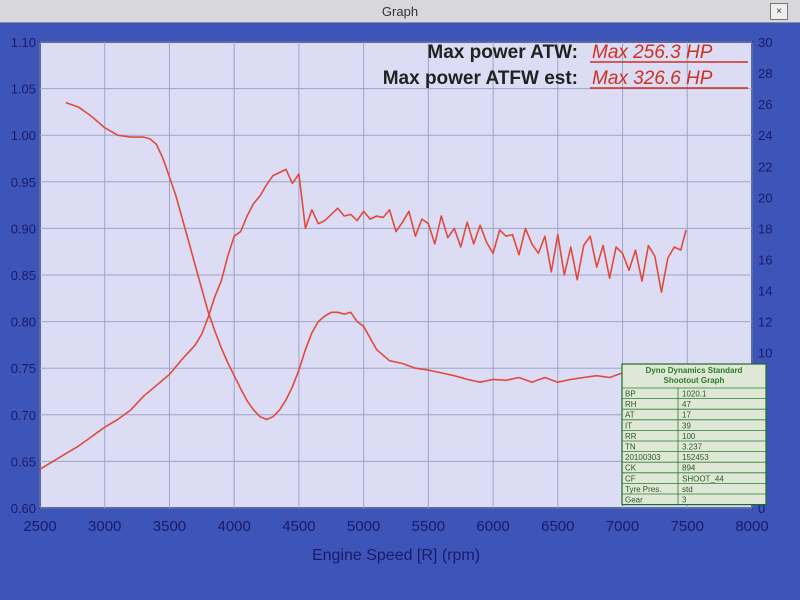  Describe the element at coordinates (643, 489) in the screenshot. I see `info-table-key: Tyre Pres.` at that location.